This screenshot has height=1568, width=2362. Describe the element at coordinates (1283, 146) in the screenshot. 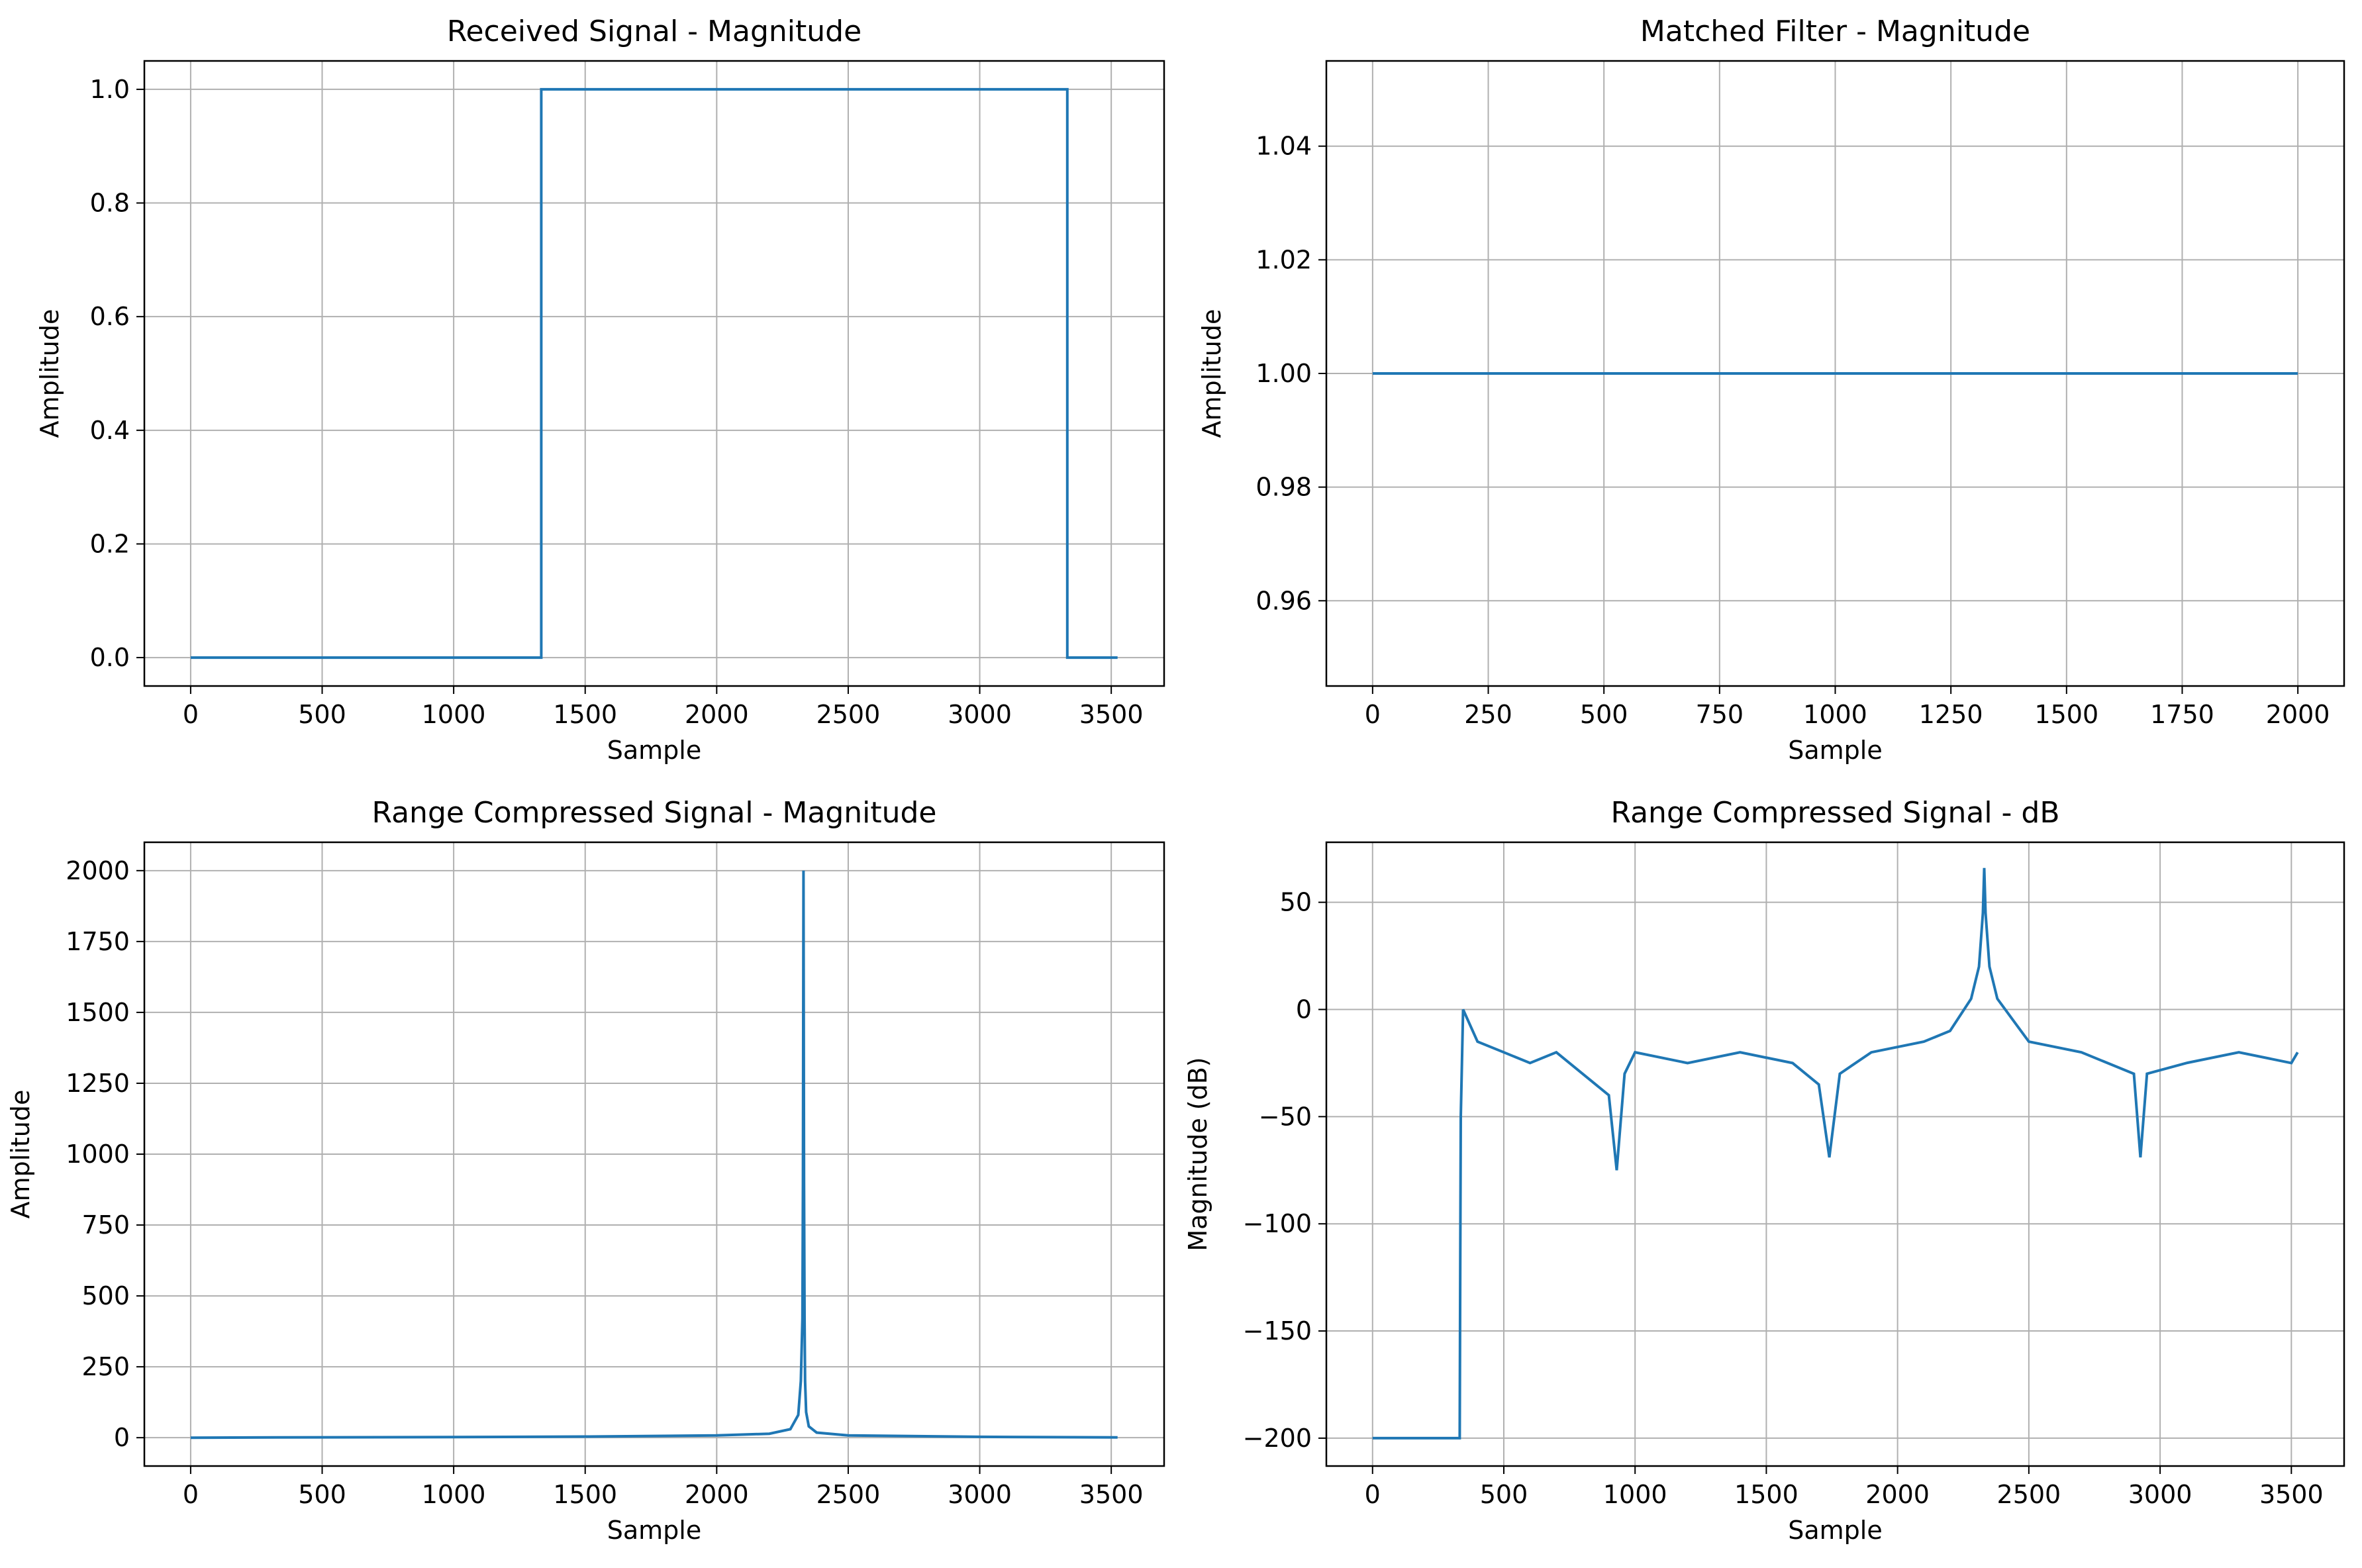

I see `y-tick-label: 1.04` at that location.